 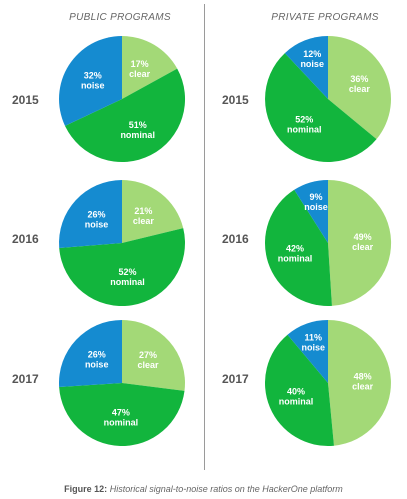 I want to click on year-label-private-2015: 2015, so click(x=235, y=100).